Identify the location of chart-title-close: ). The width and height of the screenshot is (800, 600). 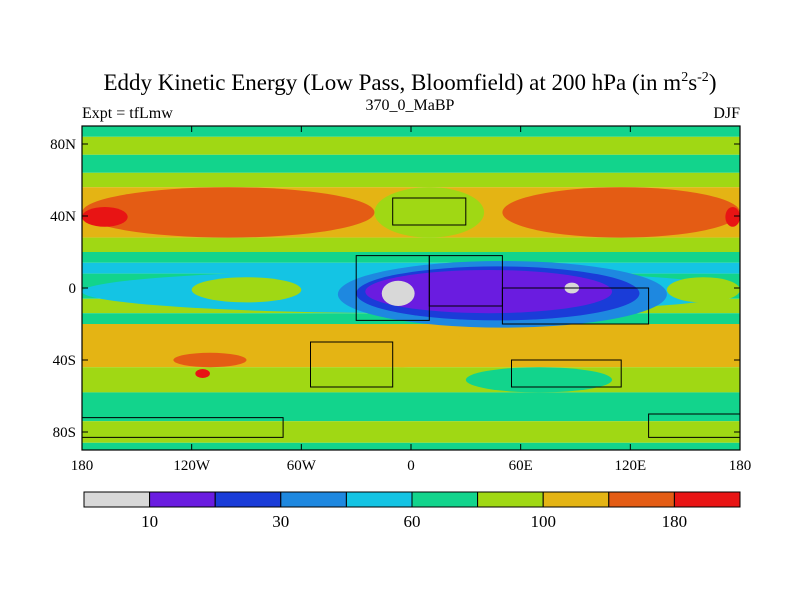
(713, 82).